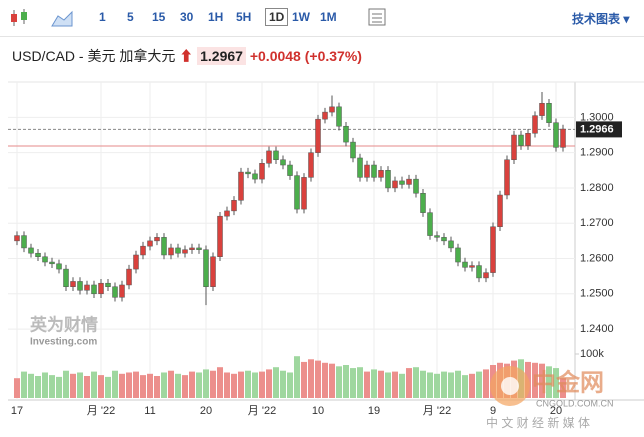  I want to click on interval-button: 1H, so click(216, 17).